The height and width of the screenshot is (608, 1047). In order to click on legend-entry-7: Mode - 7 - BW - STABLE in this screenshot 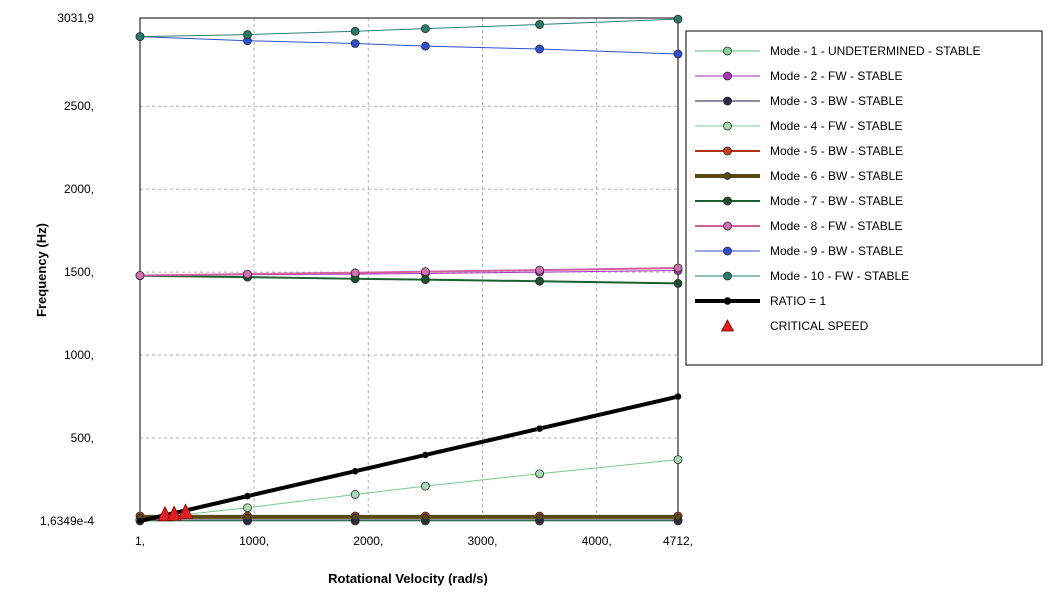, I will do `click(799, 201)`.